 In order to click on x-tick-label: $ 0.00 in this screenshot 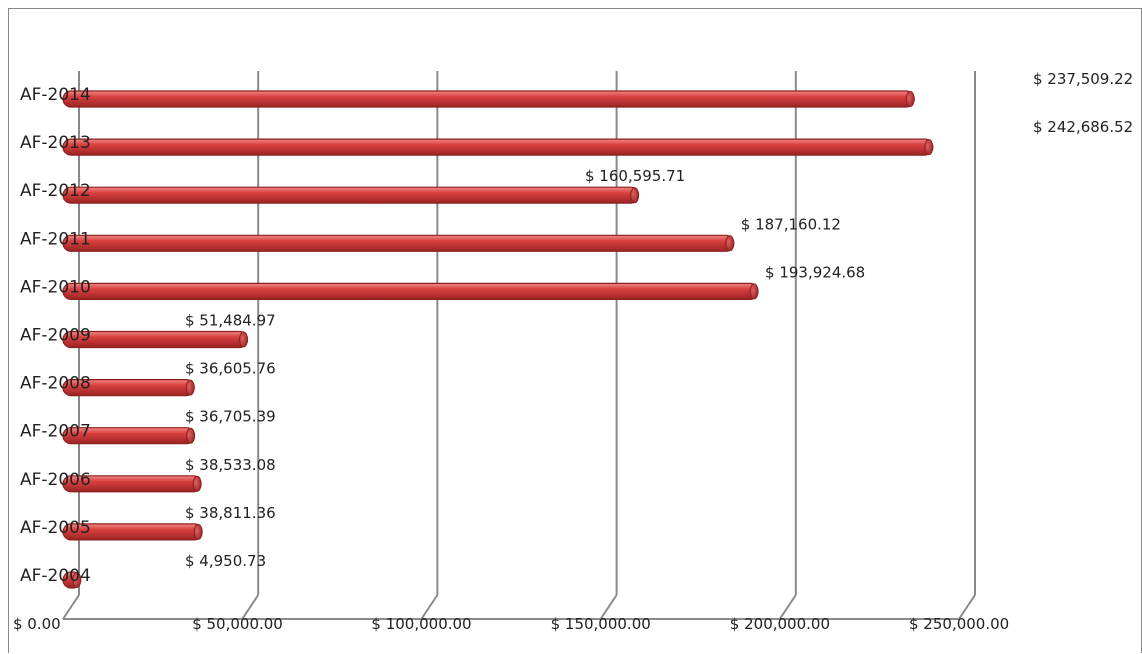, I will do `click(37, 624)`.